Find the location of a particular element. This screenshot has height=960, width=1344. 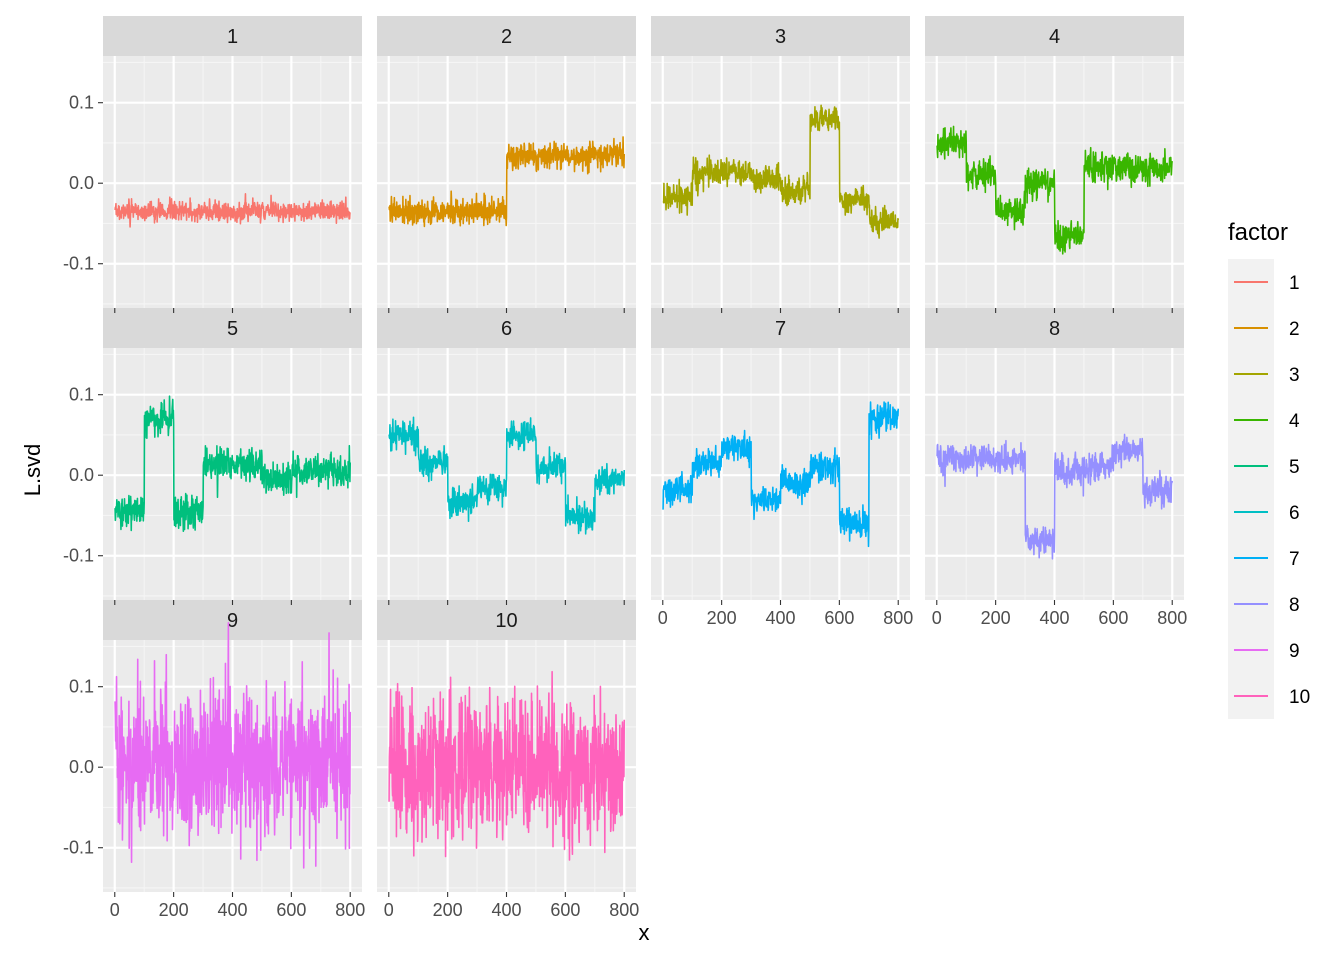

legend: factor 1 2 3 4 5 6 7 8 9 10 is located at coordinates (1269, 469).